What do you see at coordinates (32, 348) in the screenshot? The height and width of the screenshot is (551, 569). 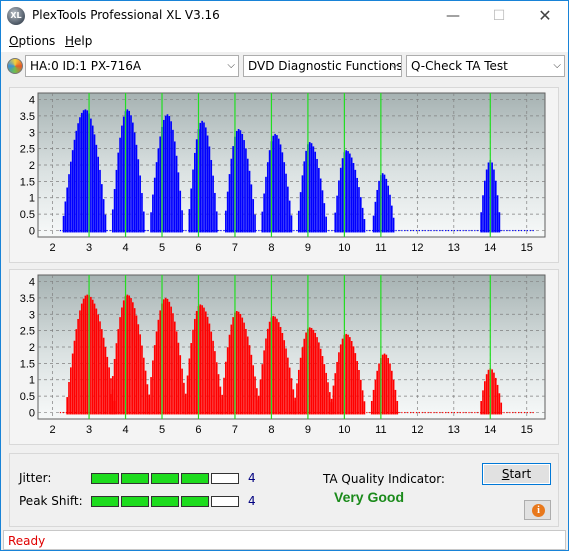 I see `peak-shift-chart-y-tick-label: 2` at bounding box center [32, 348].